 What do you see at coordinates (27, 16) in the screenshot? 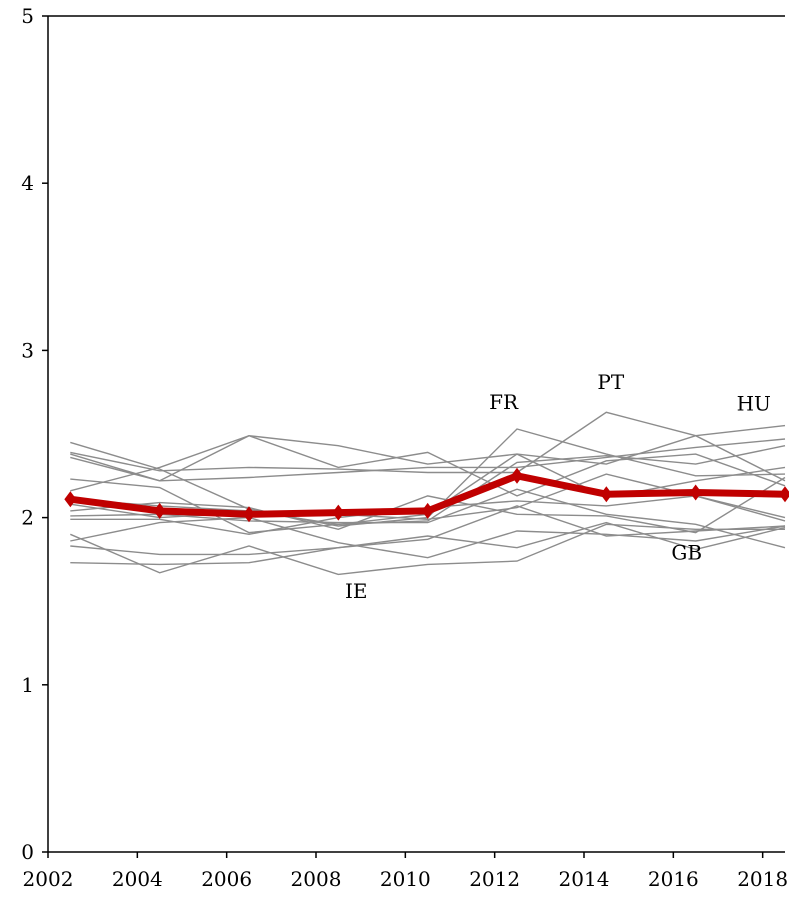
I see `y-tick-label: 5` at bounding box center [27, 16].